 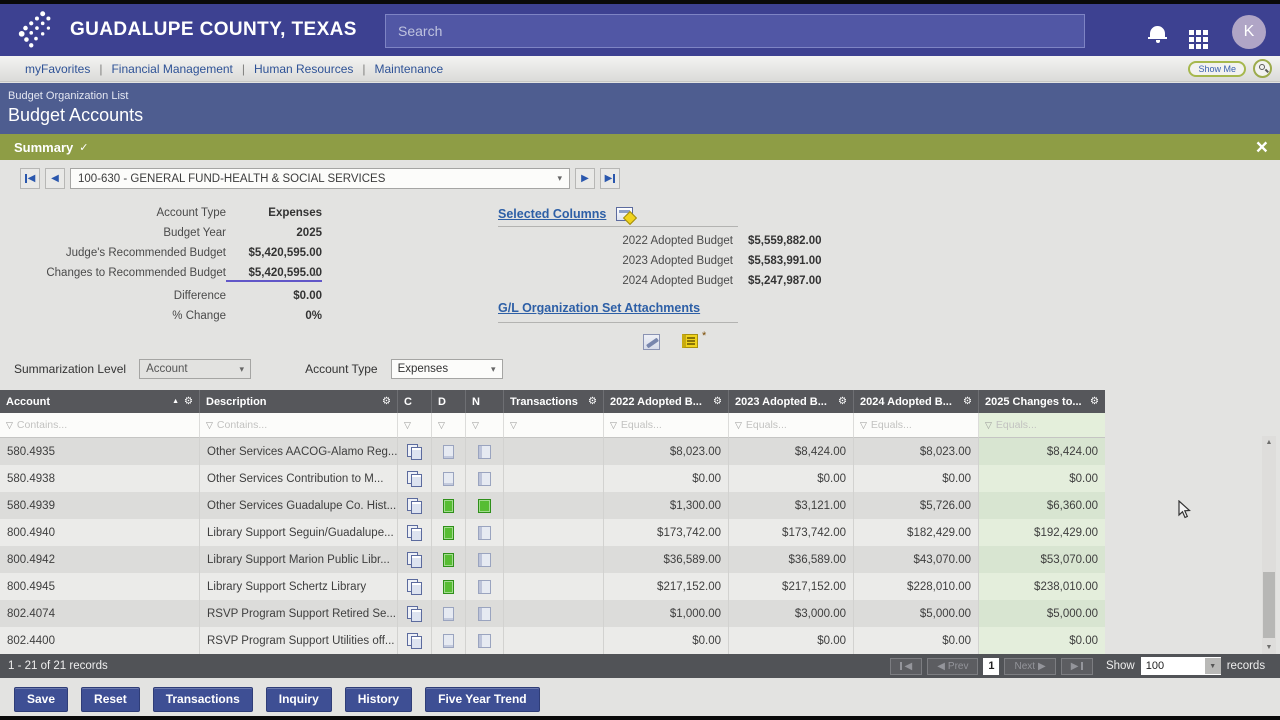 I want to click on column-header-n: N, so click(x=485, y=401).